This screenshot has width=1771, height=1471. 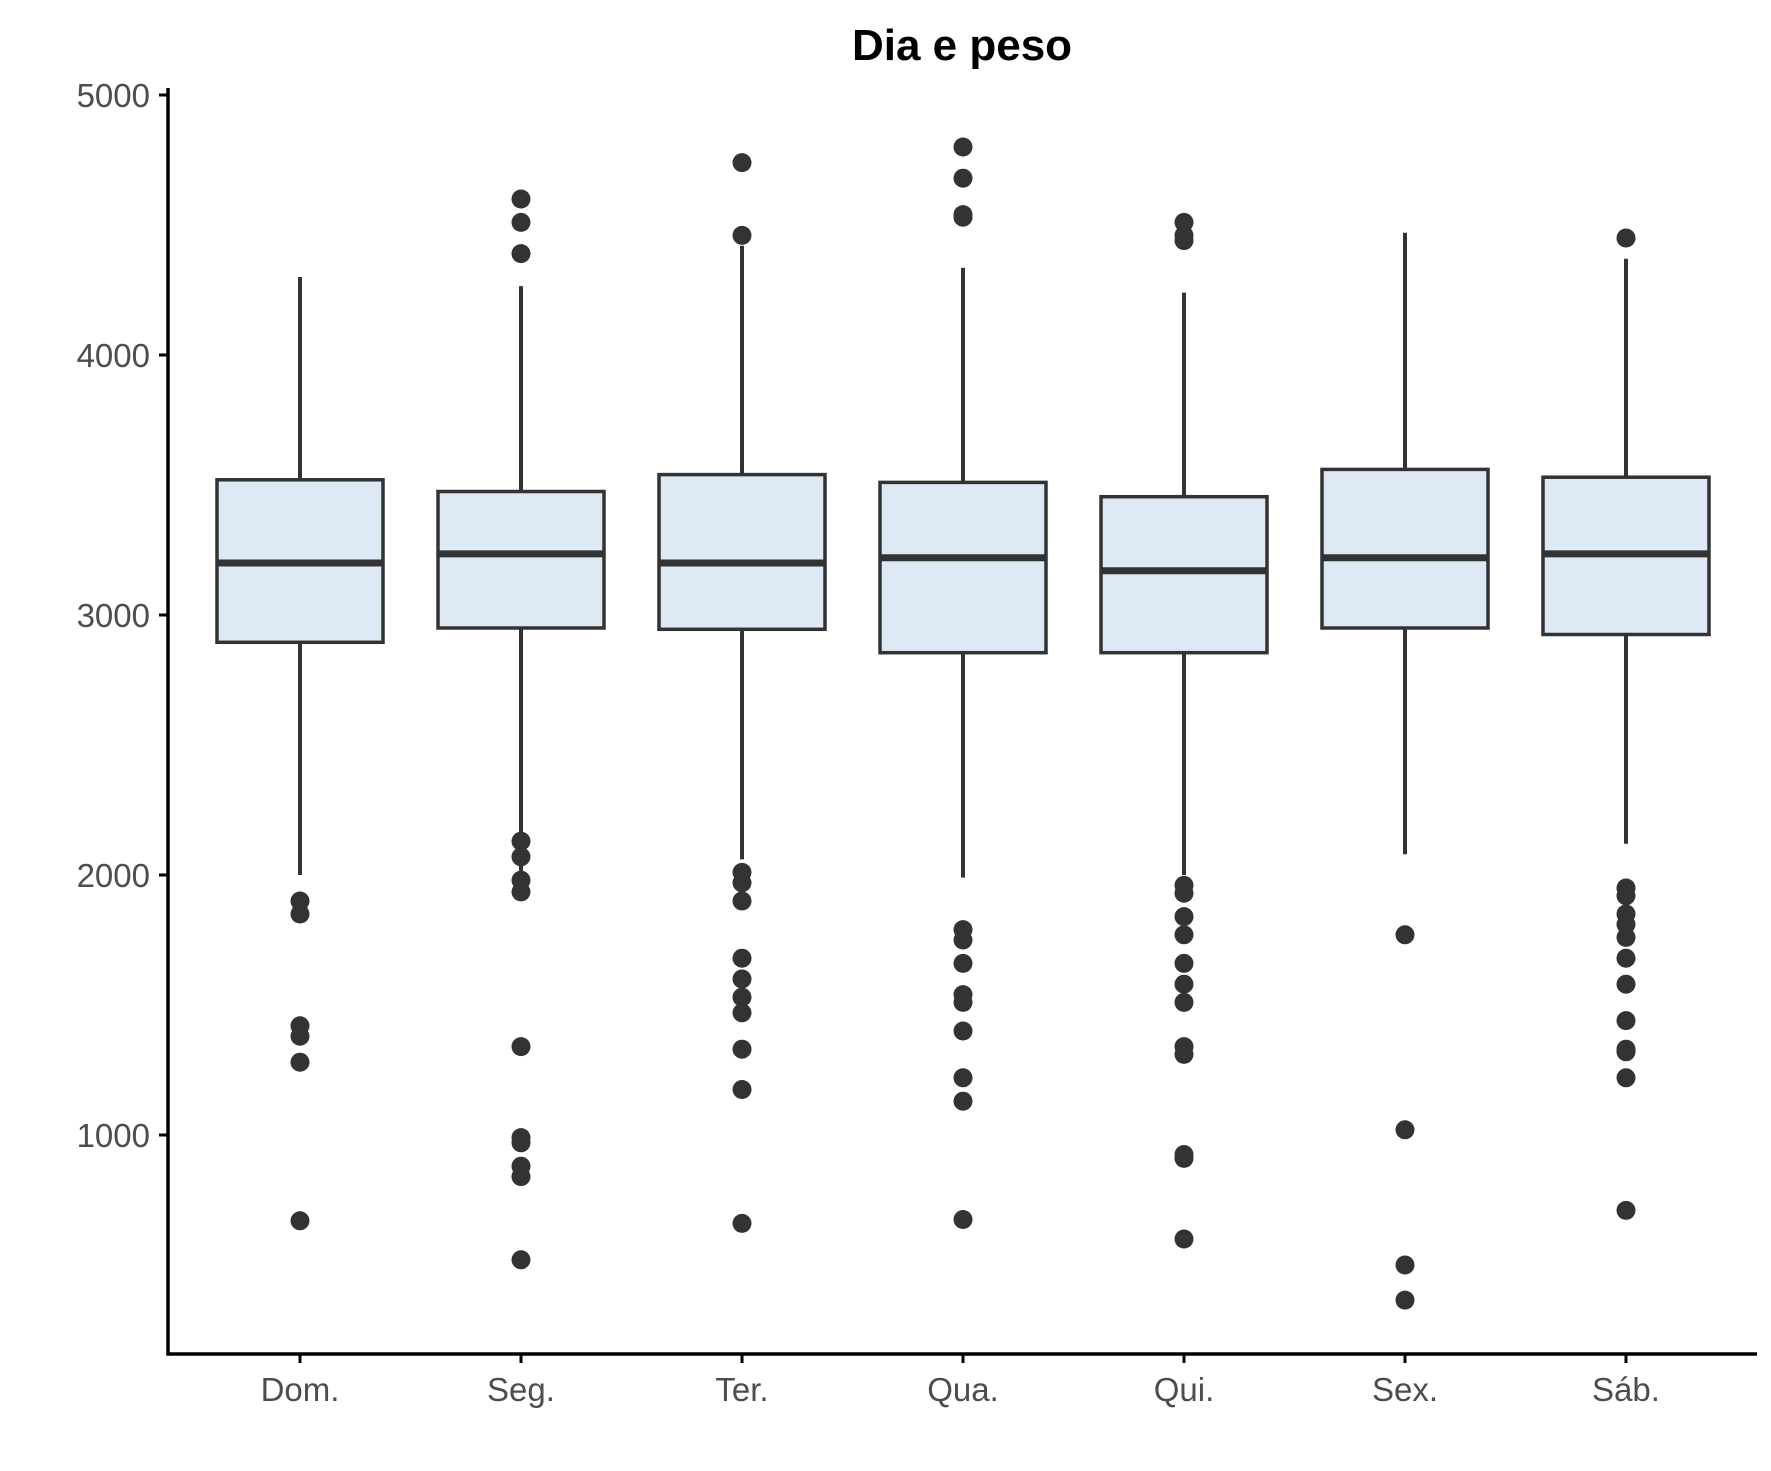 What do you see at coordinates (962, 45) in the screenshot?
I see `chart-title: Dia e peso` at bounding box center [962, 45].